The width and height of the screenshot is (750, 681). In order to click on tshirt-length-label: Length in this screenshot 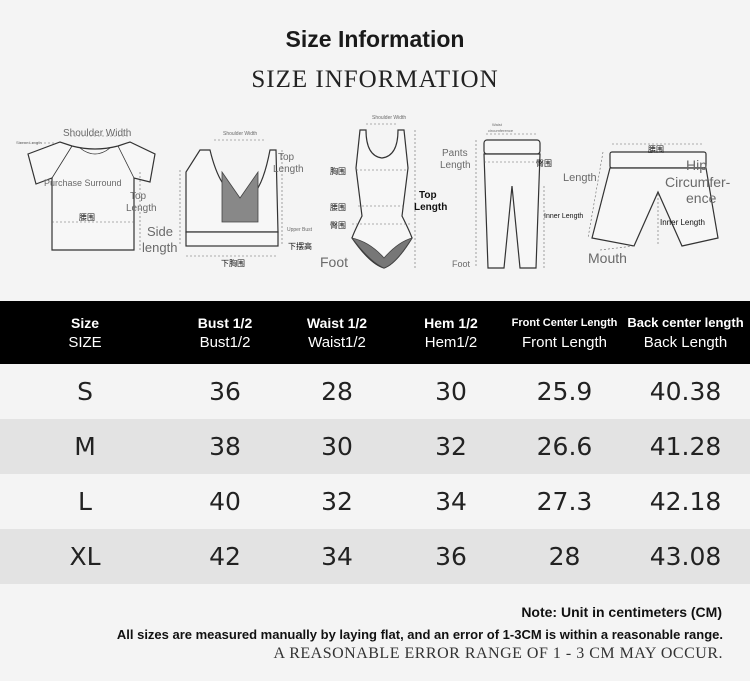, I will do `click(141, 208)`.